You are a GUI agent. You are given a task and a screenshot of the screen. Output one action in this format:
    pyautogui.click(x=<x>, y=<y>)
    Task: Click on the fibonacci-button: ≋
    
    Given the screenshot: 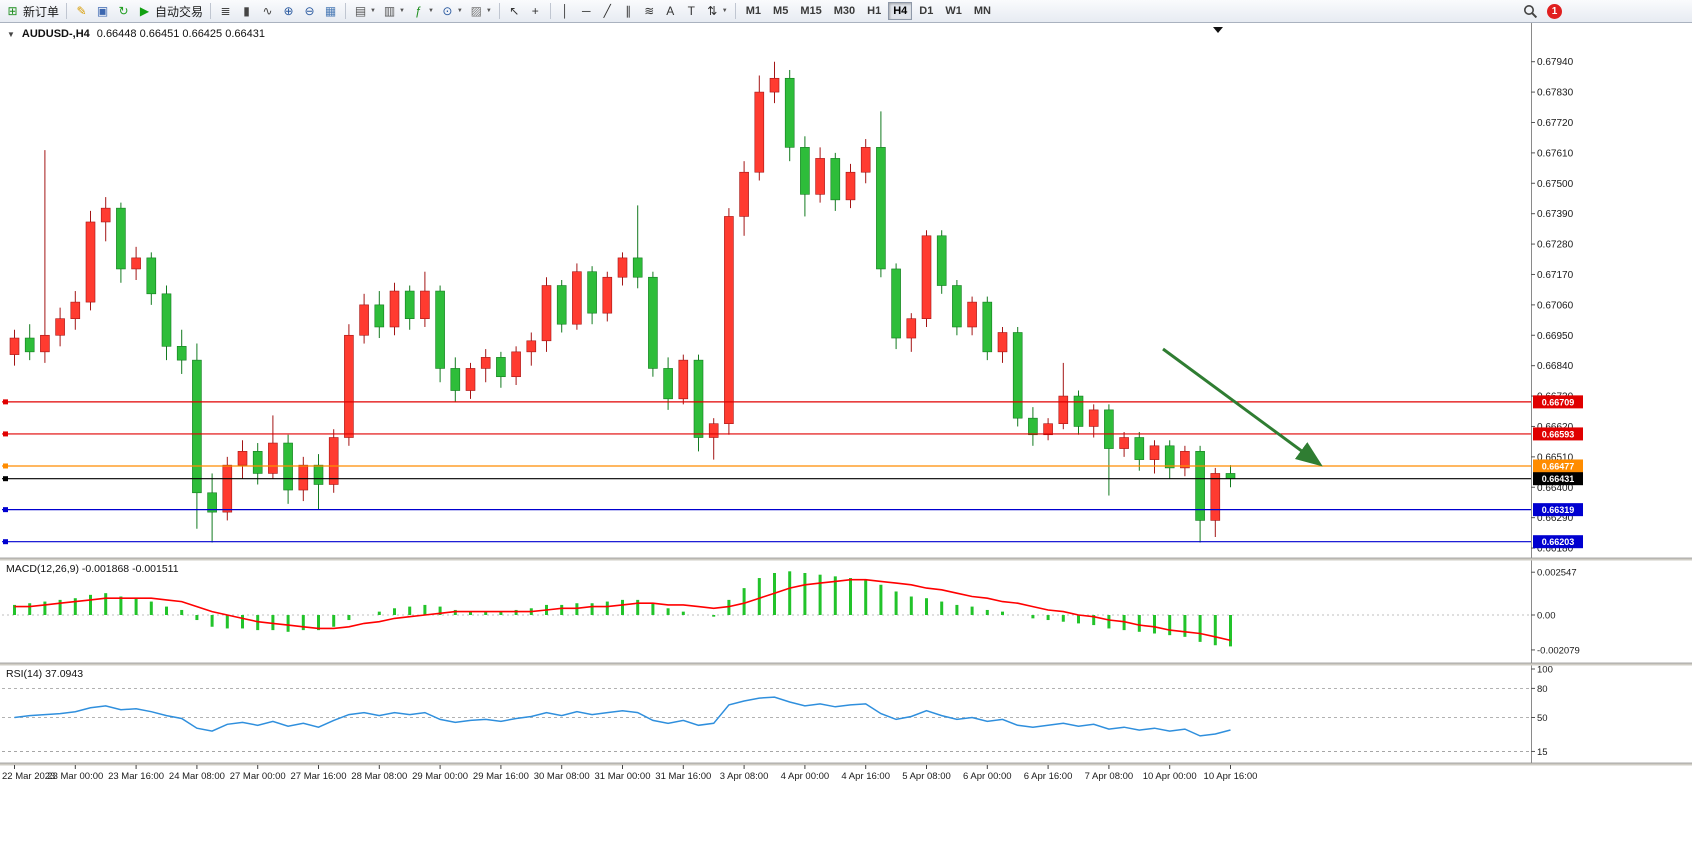 What is the action you would take?
    pyautogui.click(x=649, y=11)
    